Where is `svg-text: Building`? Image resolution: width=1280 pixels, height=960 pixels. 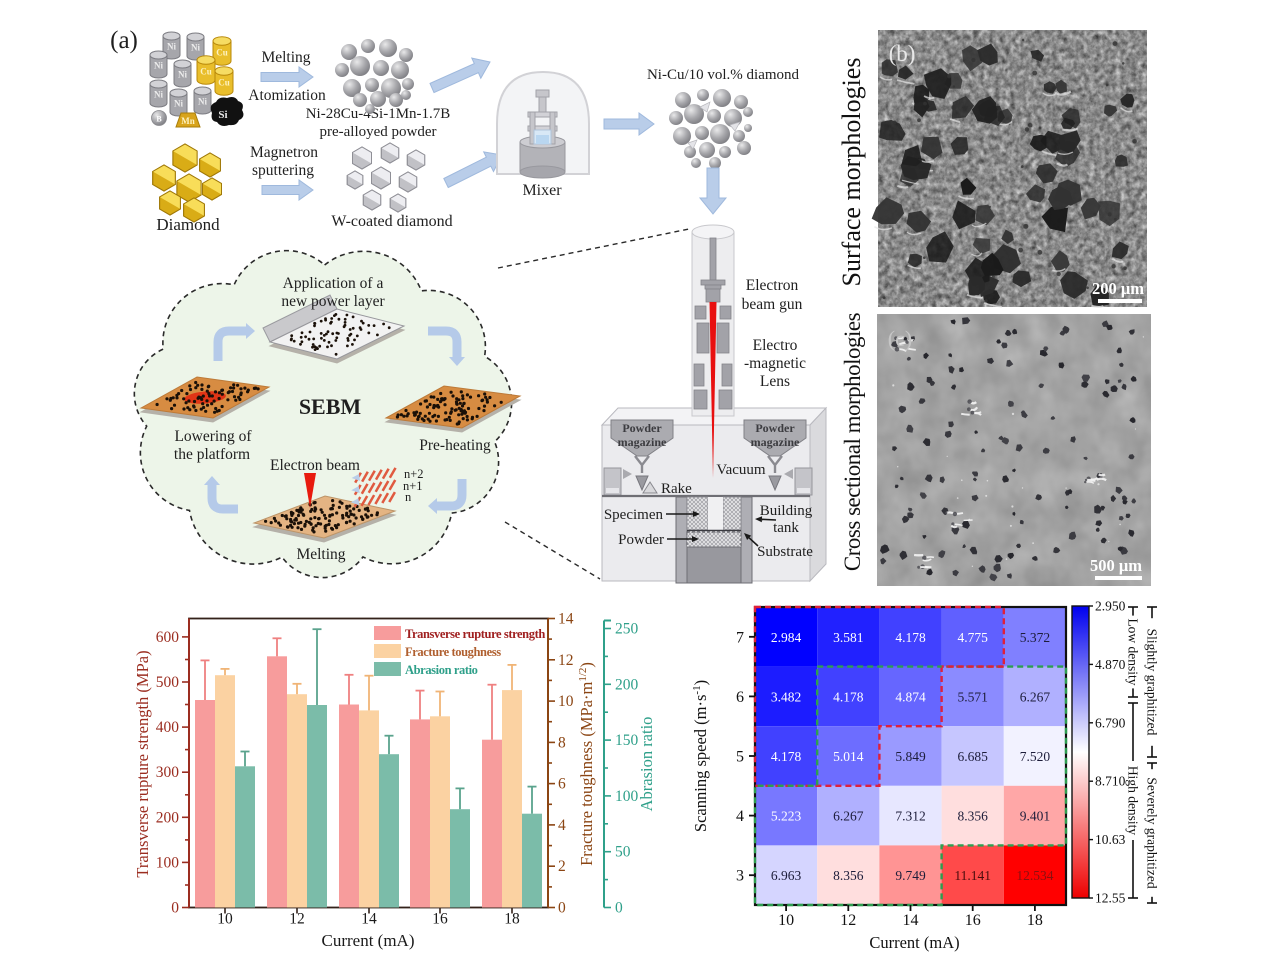
svg-text: Building is located at coordinates (786, 511).